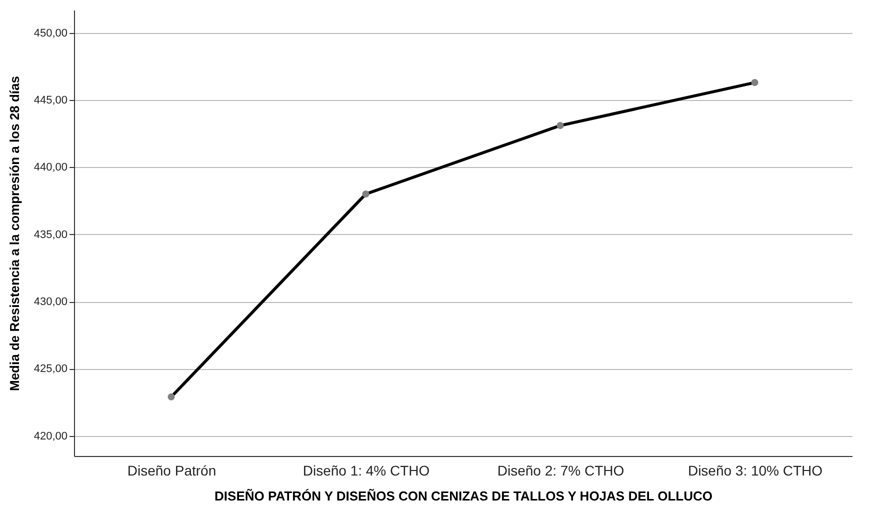  Describe the element at coordinates (51, 369) in the screenshot. I see `y-tick-label: 425,00` at that location.